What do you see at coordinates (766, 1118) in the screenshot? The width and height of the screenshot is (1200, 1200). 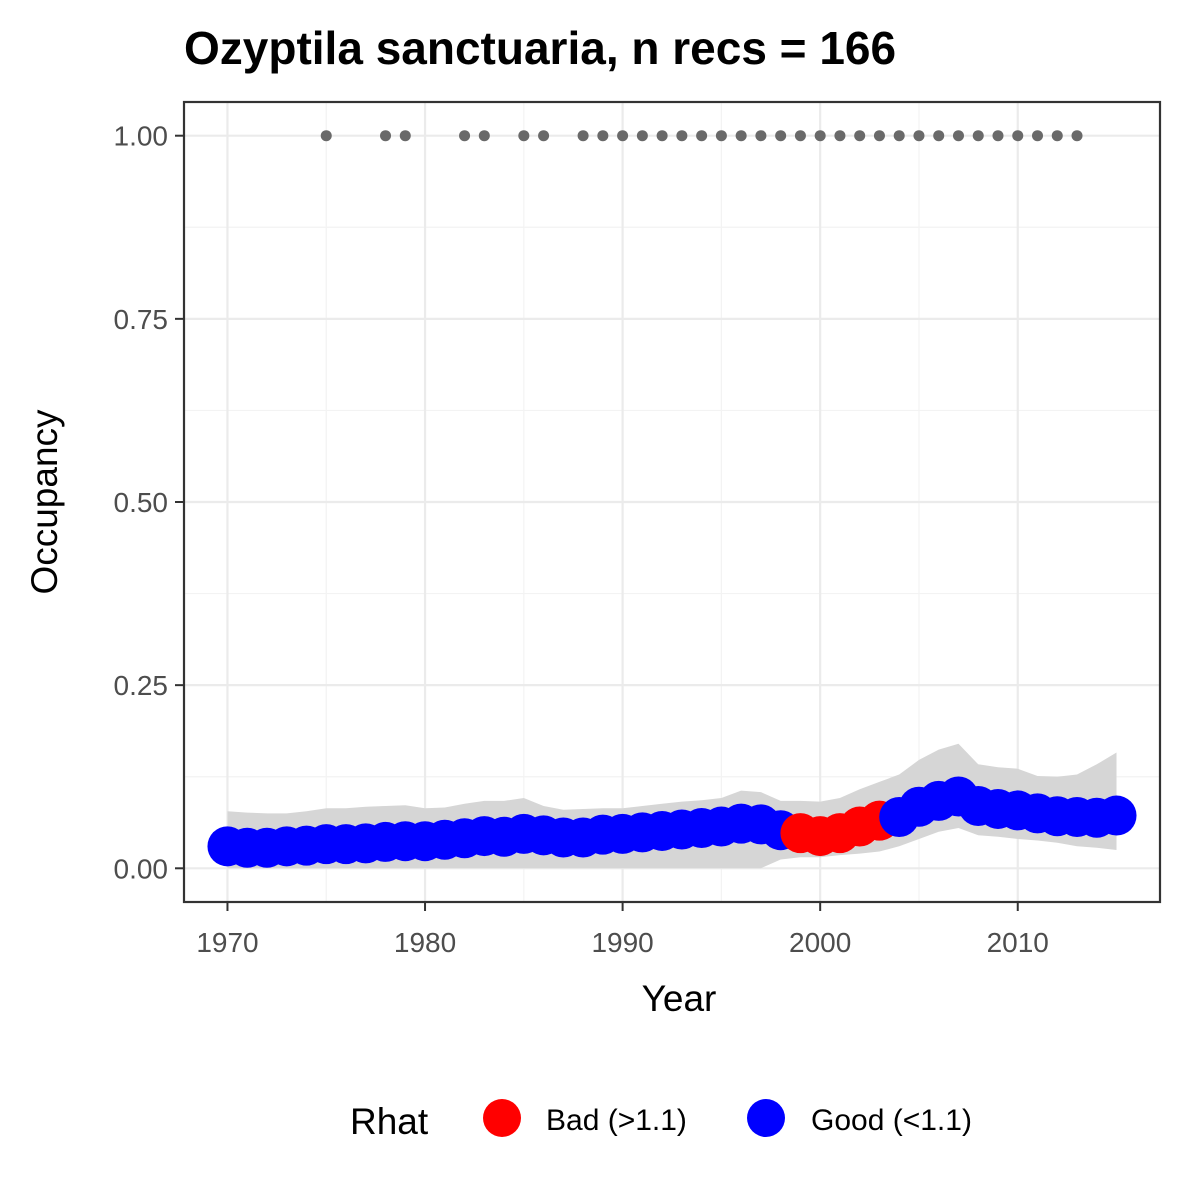 I see `legend-swatch-good` at bounding box center [766, 1118].